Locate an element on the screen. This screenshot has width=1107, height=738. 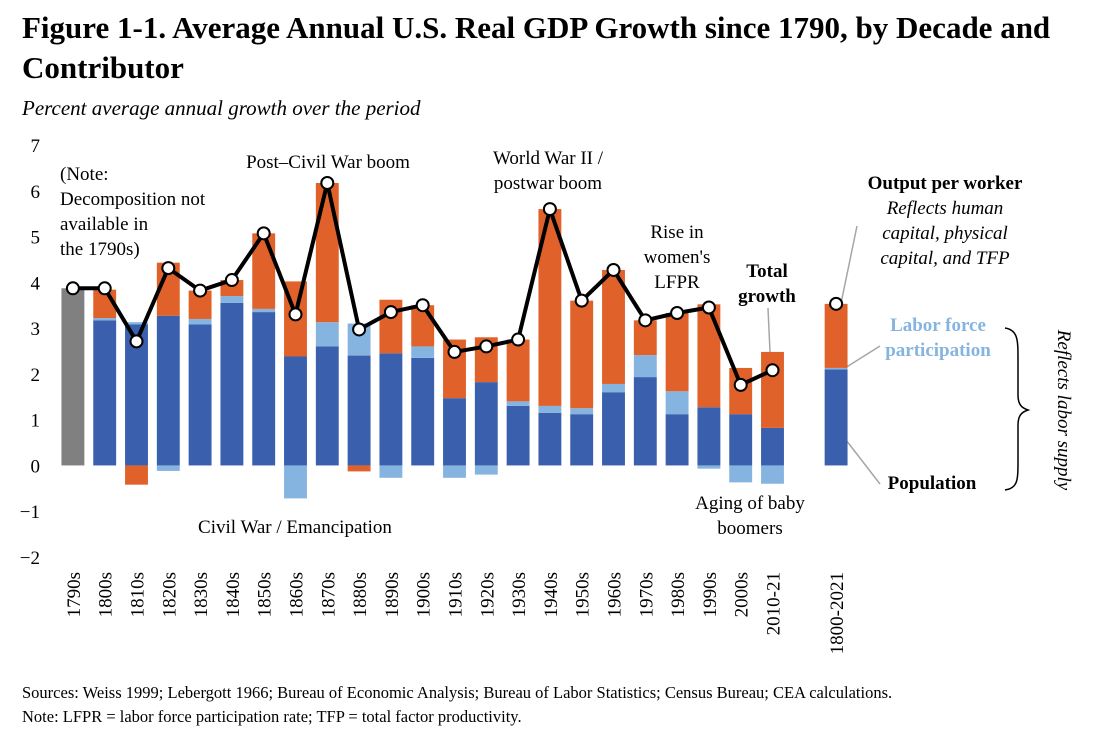
x-tick-label: 1790s is located at coordinates (74, 594).